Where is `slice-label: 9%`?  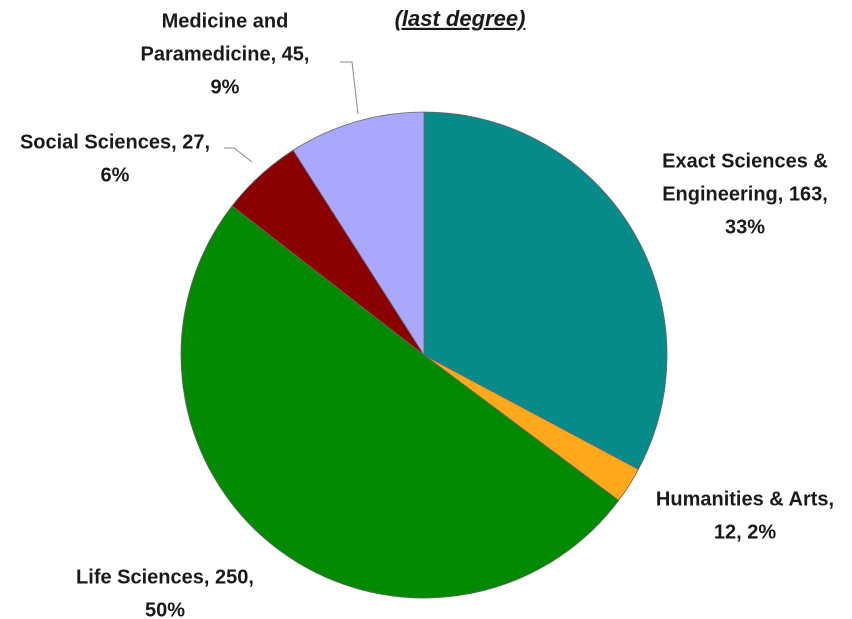 slice-label: 9% is located at coordinates (225, 87).